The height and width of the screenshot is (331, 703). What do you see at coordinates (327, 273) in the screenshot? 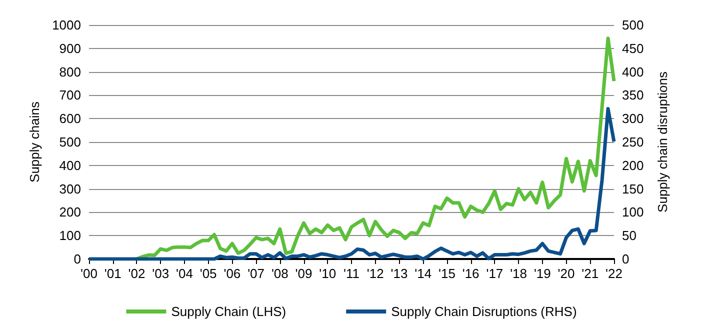
I see `x-tick-label: '10` at bounding box center [327, 273].